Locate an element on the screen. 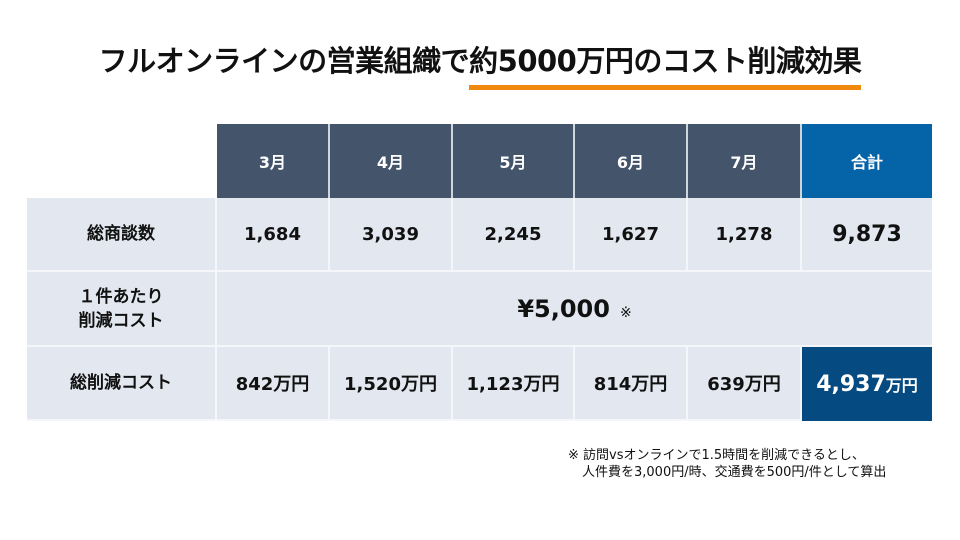 The width and height of the screenshot is (960, 540). row-label-unit-cost-line1: １件あたり is located at coordinates (121, 296).